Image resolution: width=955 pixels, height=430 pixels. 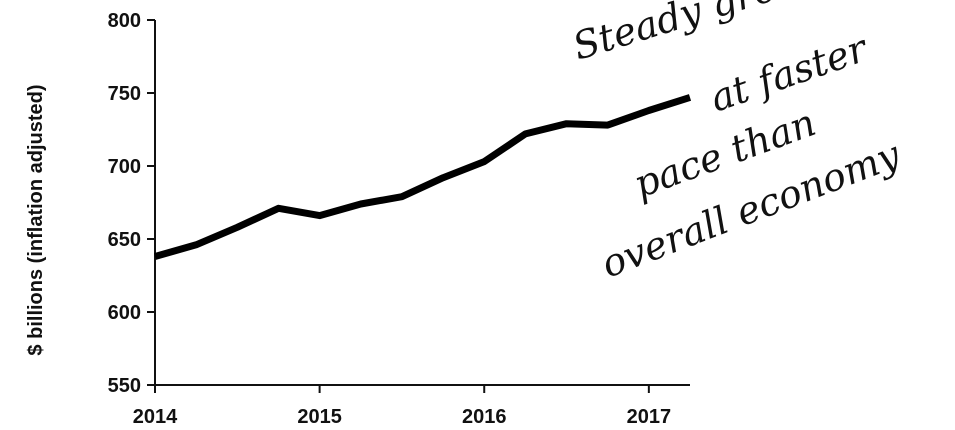 I want to click on y-tick-label: 700, so click(x=124, y=167).